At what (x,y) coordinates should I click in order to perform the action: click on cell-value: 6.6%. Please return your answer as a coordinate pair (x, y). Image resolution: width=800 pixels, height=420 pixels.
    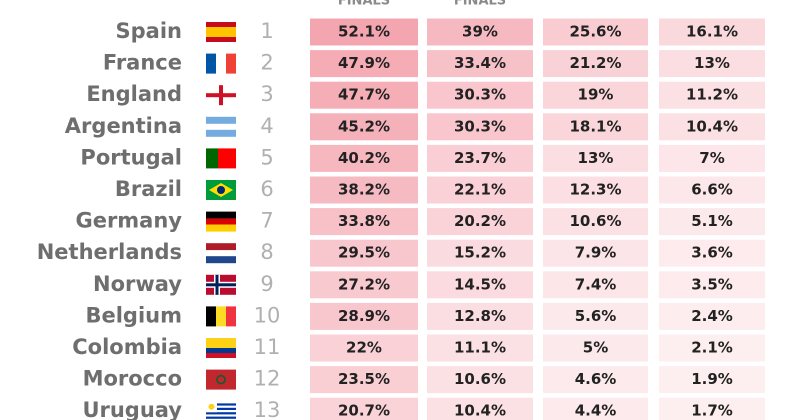
    Looking at the image, I should click on (712, 190).